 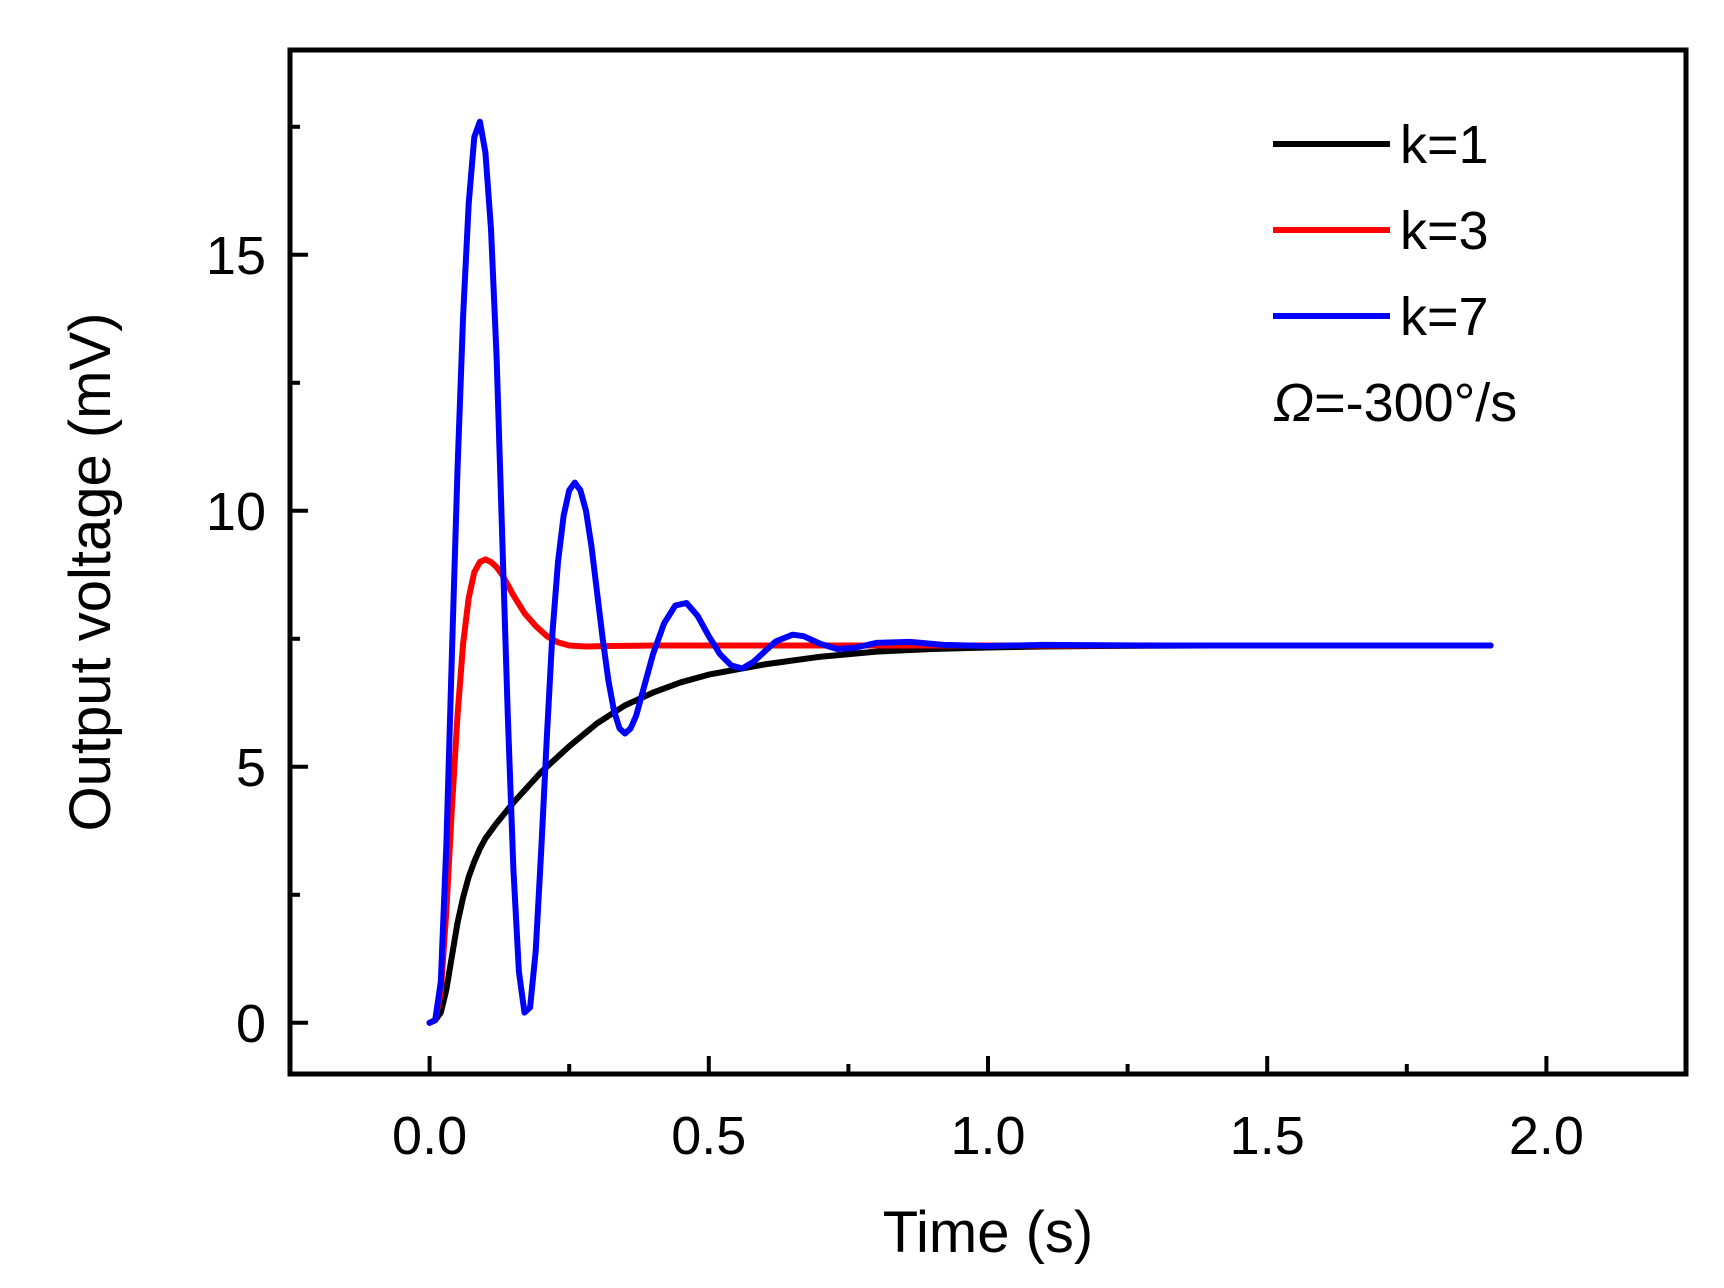 What do you see at coordinates (1381, 231) in the screenshot?
I see `legend: k=1 k=3 k=7` at bounding box center [1381, 231].